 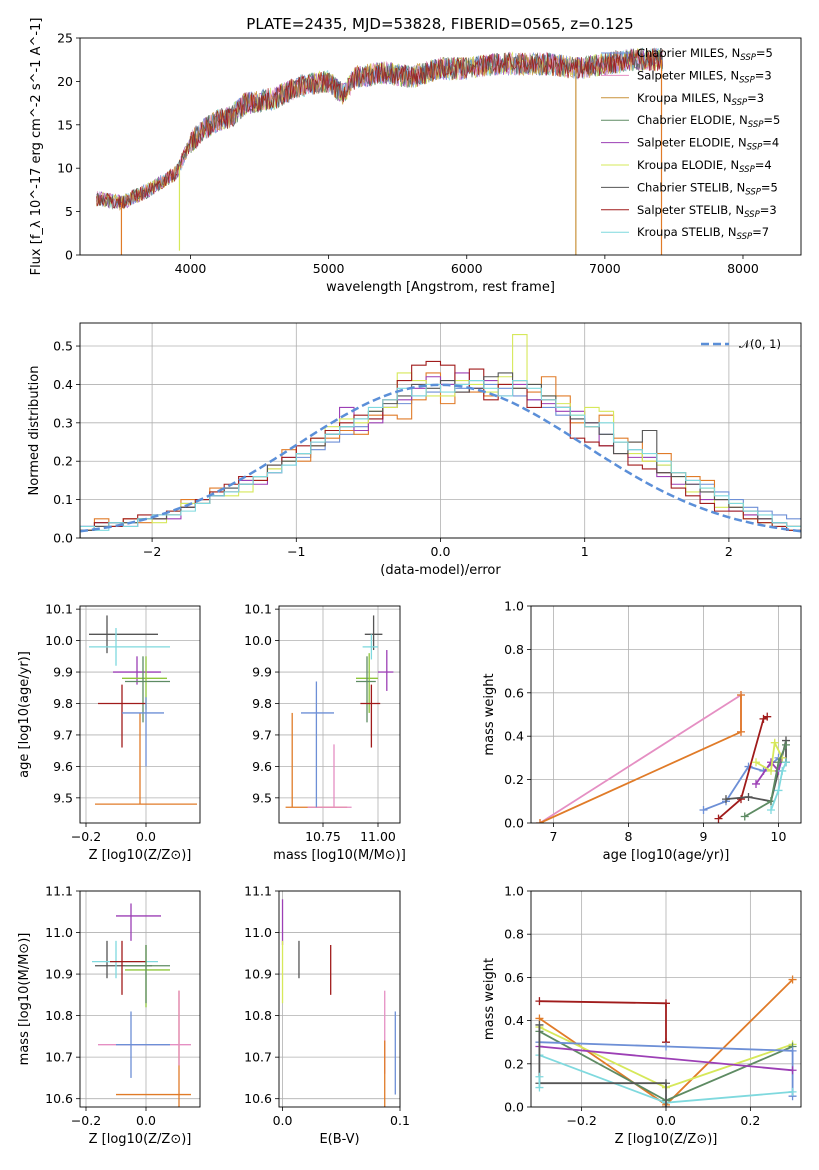 What do you see at coordinates (65, 168) in the screenshot?
I see `y-tick-label: 10` at bounding box center [65, 168].